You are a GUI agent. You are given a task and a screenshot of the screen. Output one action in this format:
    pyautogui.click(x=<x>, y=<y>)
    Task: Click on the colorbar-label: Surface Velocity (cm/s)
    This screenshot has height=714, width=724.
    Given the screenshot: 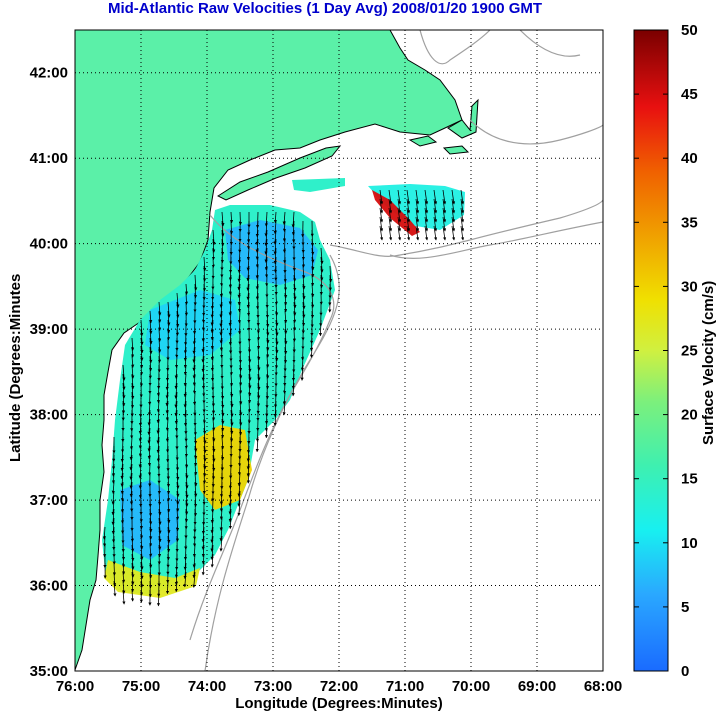 What is the action you would take?
    pyautogui.click(x=708, y=362)
    